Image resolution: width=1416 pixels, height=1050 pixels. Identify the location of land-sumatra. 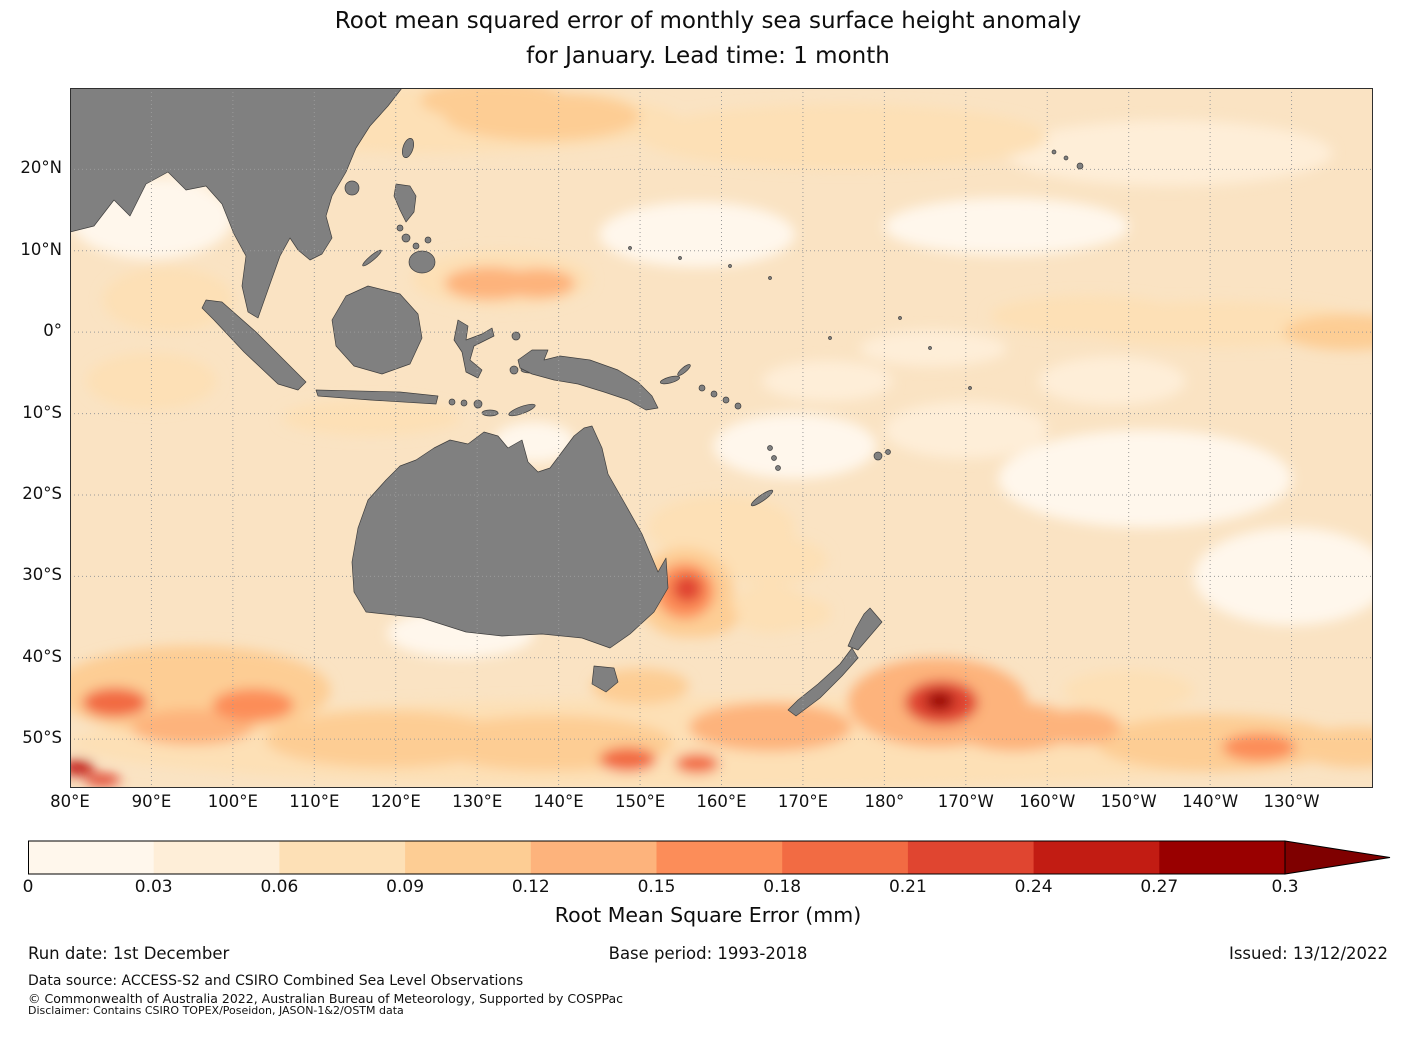
(254, 345).